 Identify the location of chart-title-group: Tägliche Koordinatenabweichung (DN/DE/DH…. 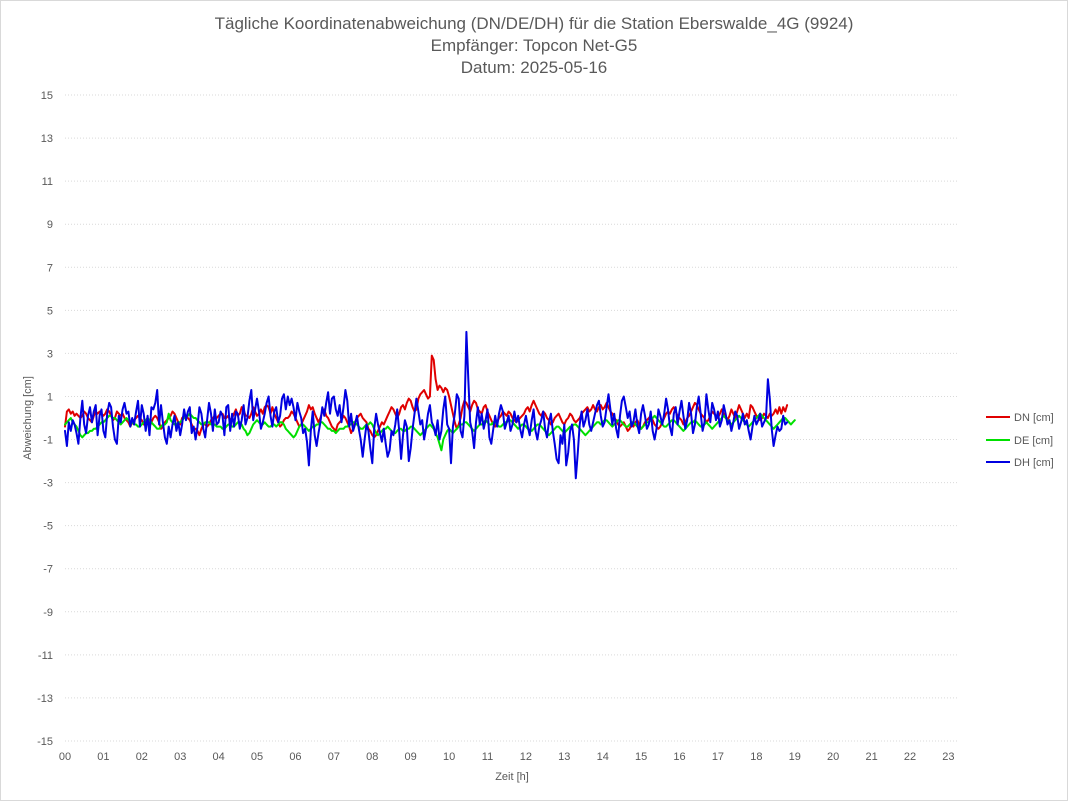
(534, 45).